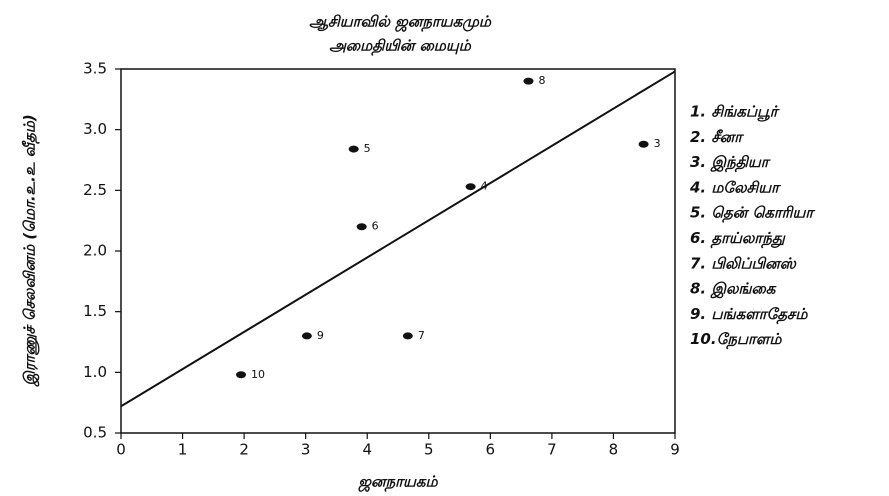  What do you see at coordinates (121, 450) in the screenshot?
I see `x-tick-label: 0` at bounding box center [121, 450].